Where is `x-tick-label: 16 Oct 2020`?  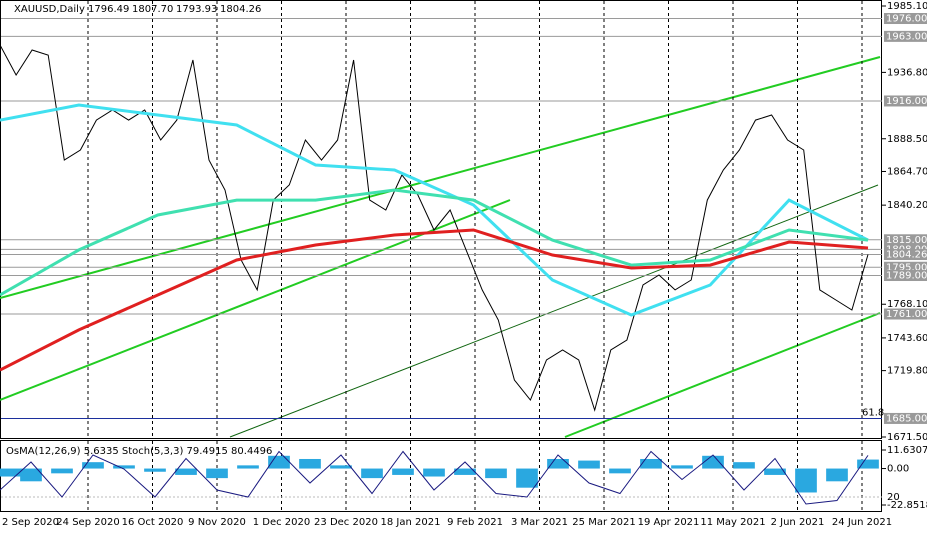
x-tick-label: 16 Oct 2020 is located at coordinates (153, 522).